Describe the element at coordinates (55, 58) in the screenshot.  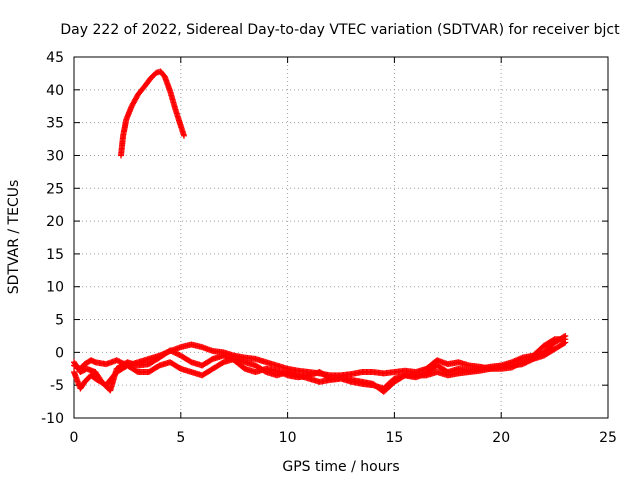
I see `y-tick-label: 45` at that location.